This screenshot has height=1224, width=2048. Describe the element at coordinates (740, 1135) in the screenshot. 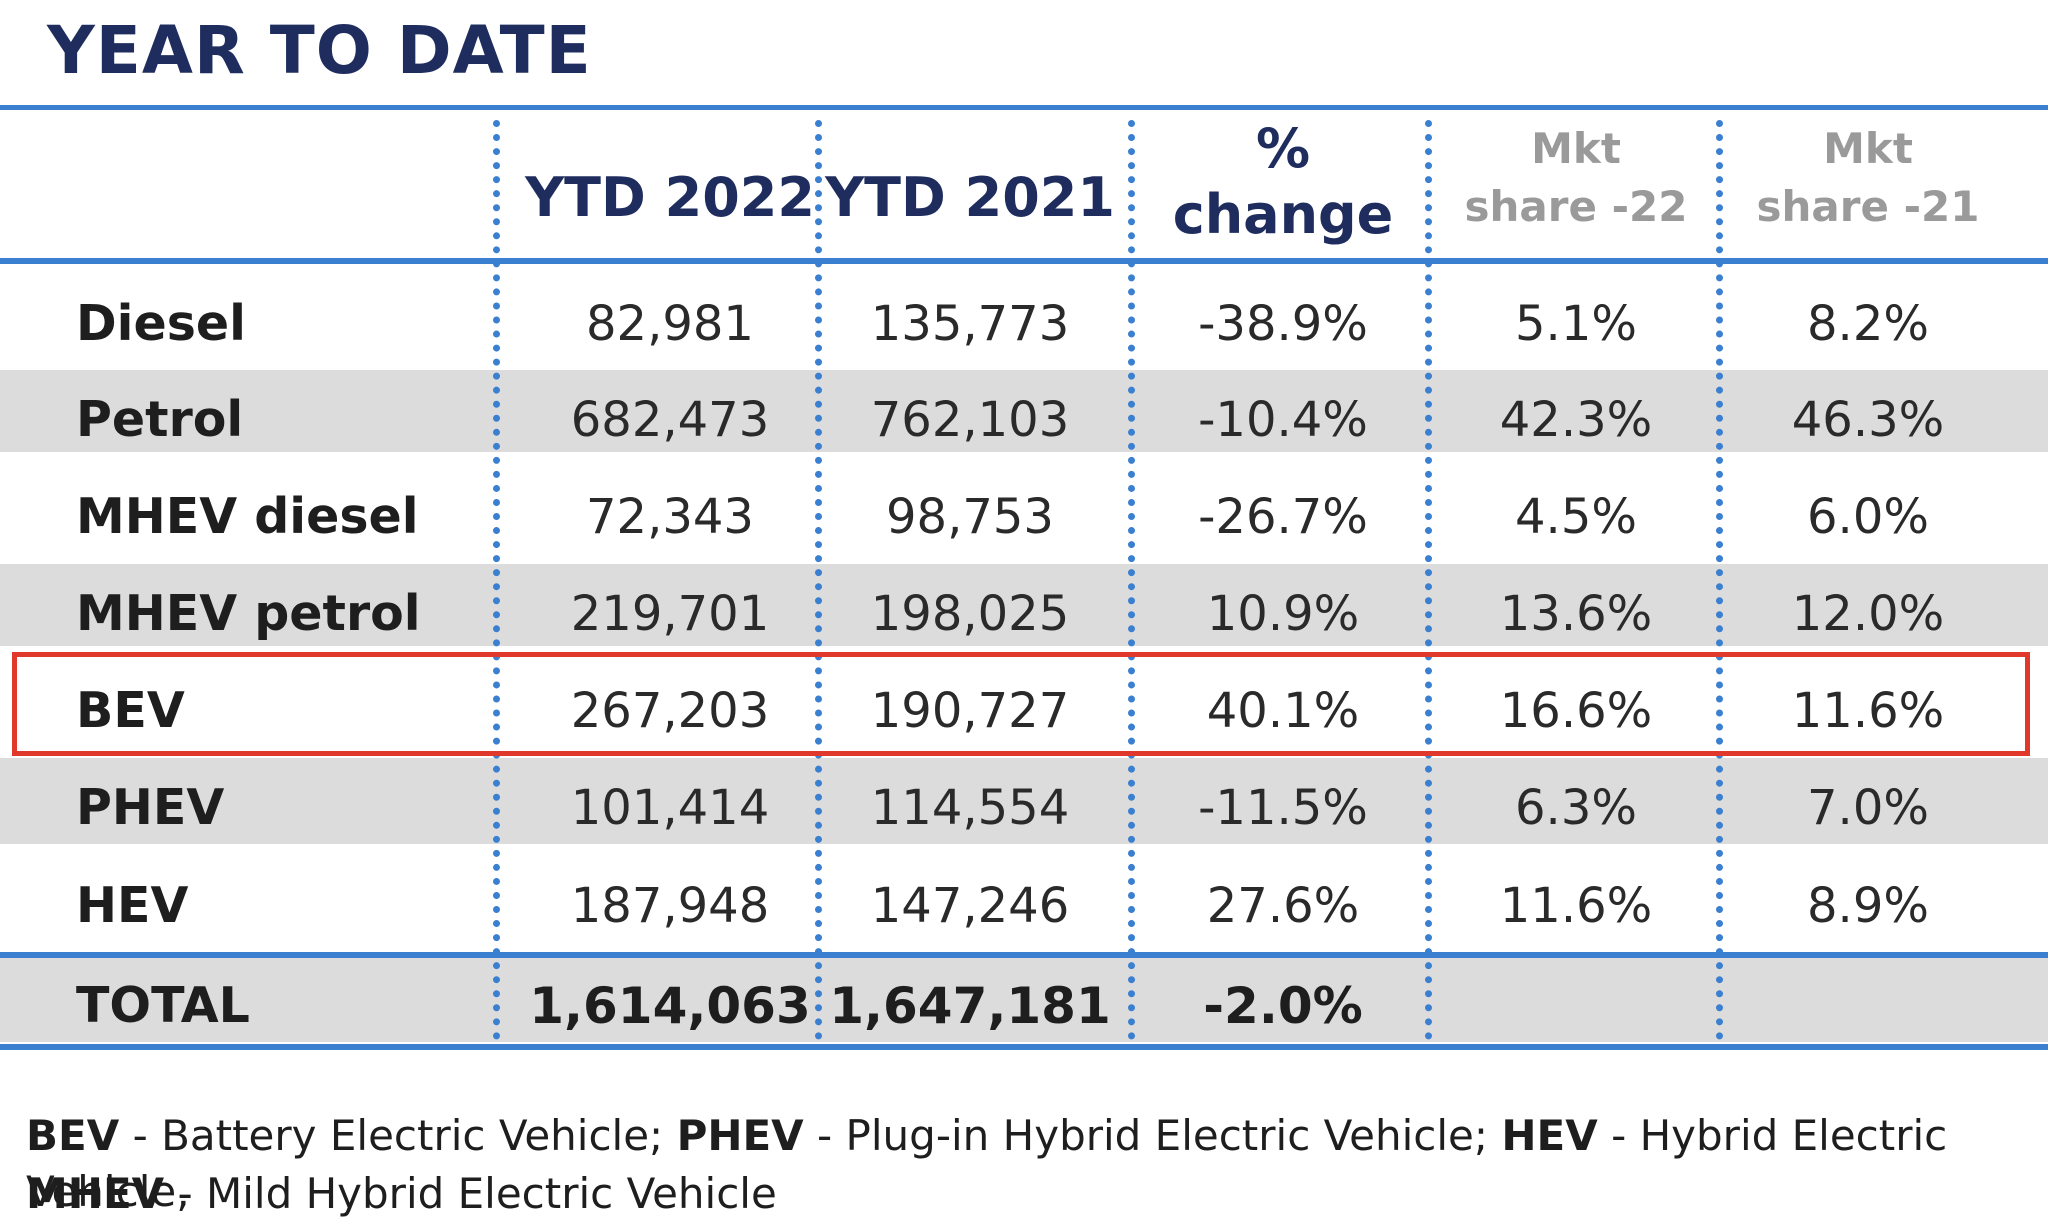

I see `footnote-abbr: PHEV` at that location.